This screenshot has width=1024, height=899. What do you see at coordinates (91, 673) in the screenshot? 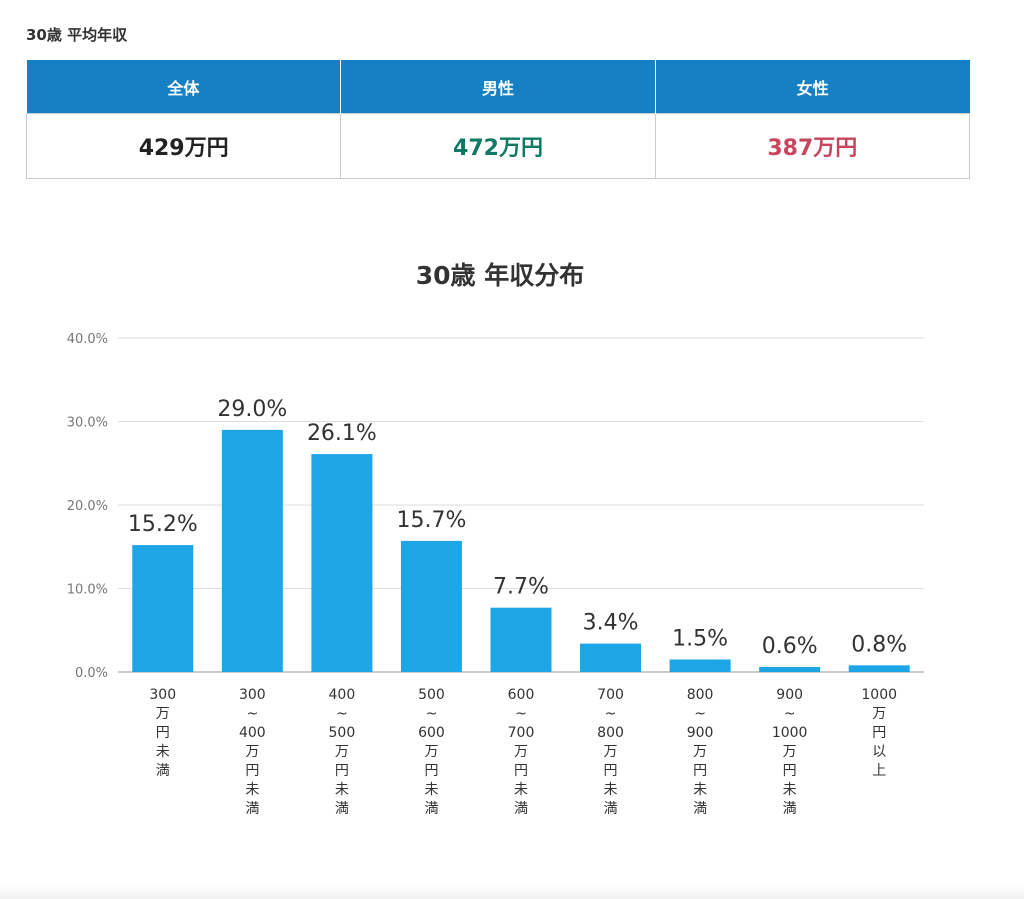
I see `y-tick-label: 0.0%` at bounding box center [91, 673].